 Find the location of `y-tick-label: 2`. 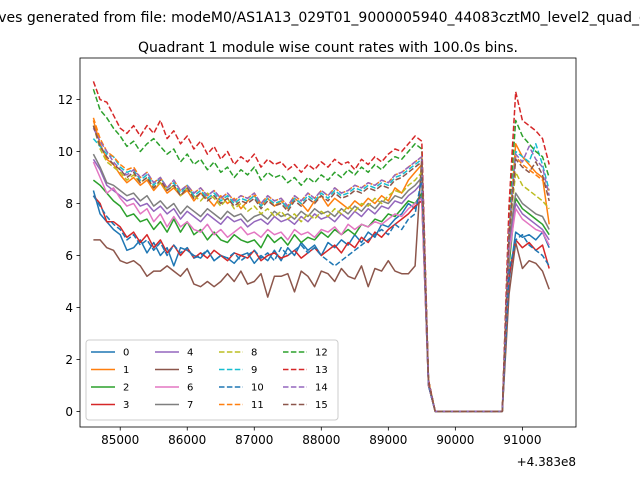

y-tick-label: 2 is located at coordinates (69, 360).